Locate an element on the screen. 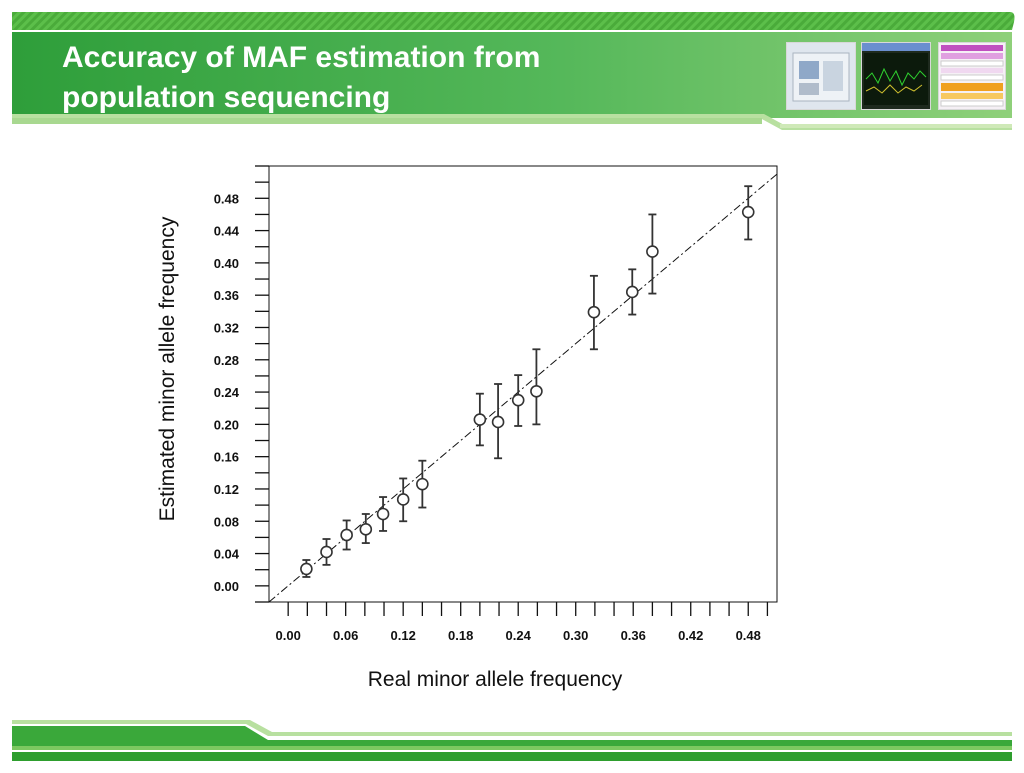  y-tick-label: 0.08 is located at coordinates (226, 521).